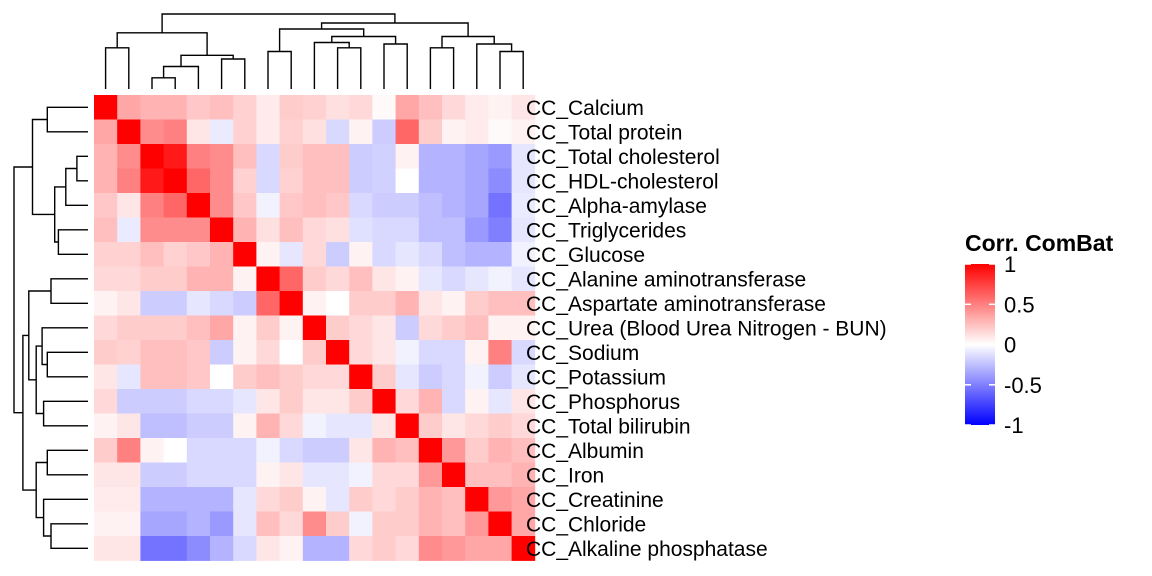 The width and height of the screenshot is (1152, 576). I want to click on row-dendrogram, so click(50, 327).